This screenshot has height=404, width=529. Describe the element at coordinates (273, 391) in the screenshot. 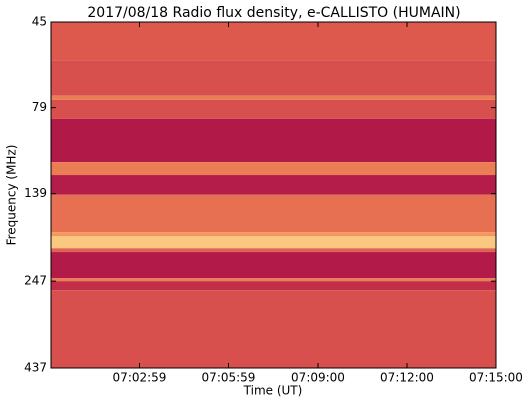

I see `x-axis-label: Time (UT)` at that location.